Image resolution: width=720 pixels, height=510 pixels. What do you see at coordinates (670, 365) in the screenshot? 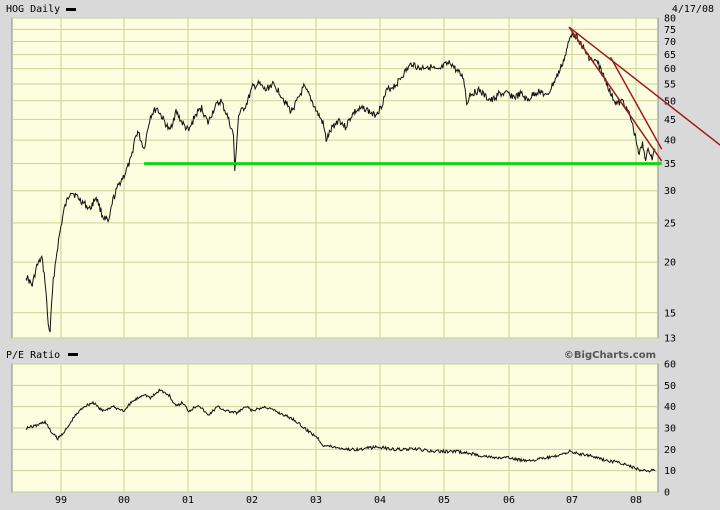
I see `pe-y-tick-label: 60` at bounding box center [670, 365].